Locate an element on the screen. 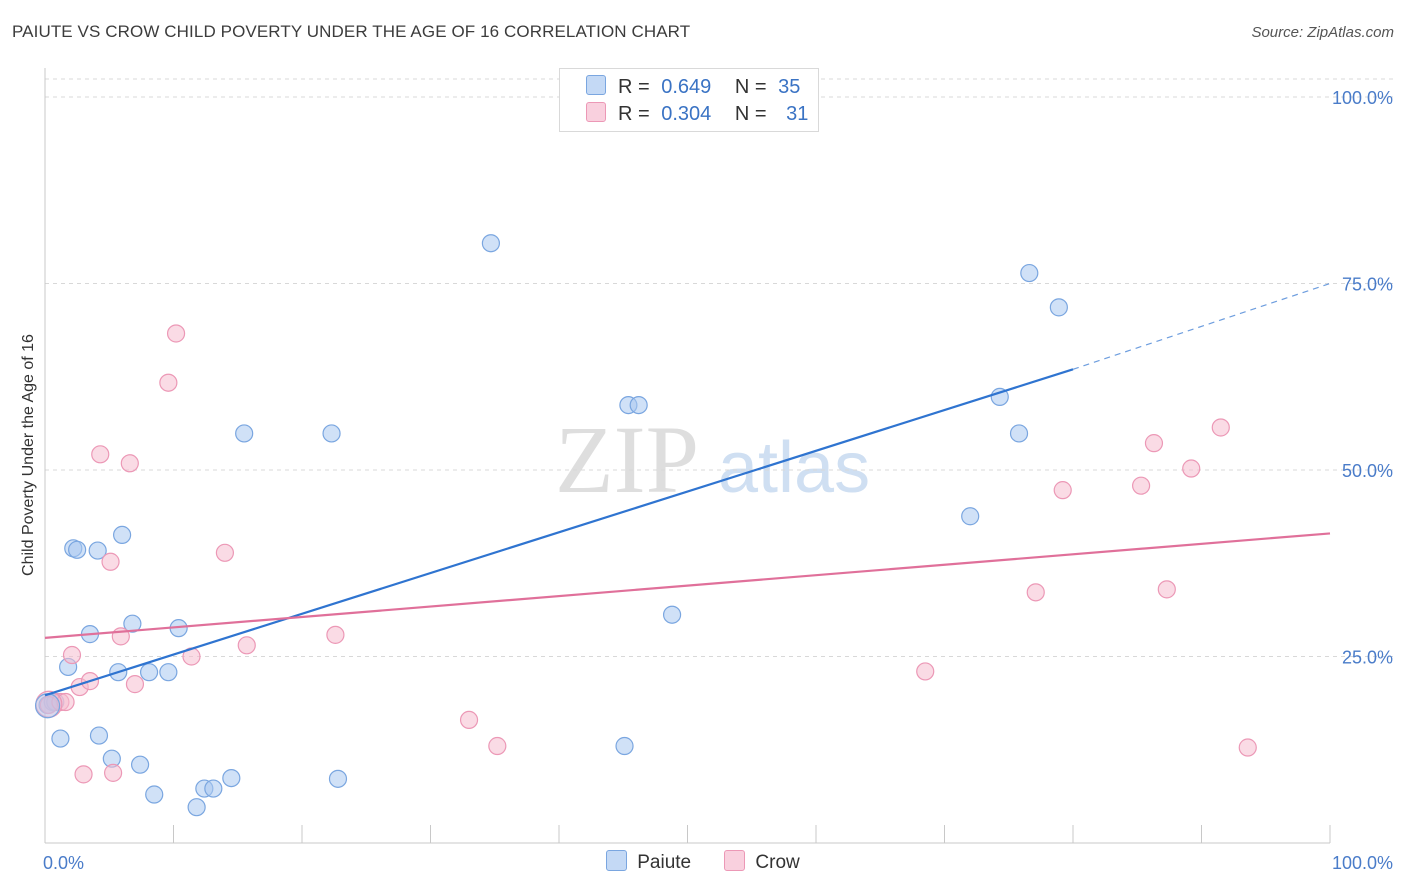 This screenshot has width=1406, height=892. crow-trend-line is located at coordinates (687, 585).